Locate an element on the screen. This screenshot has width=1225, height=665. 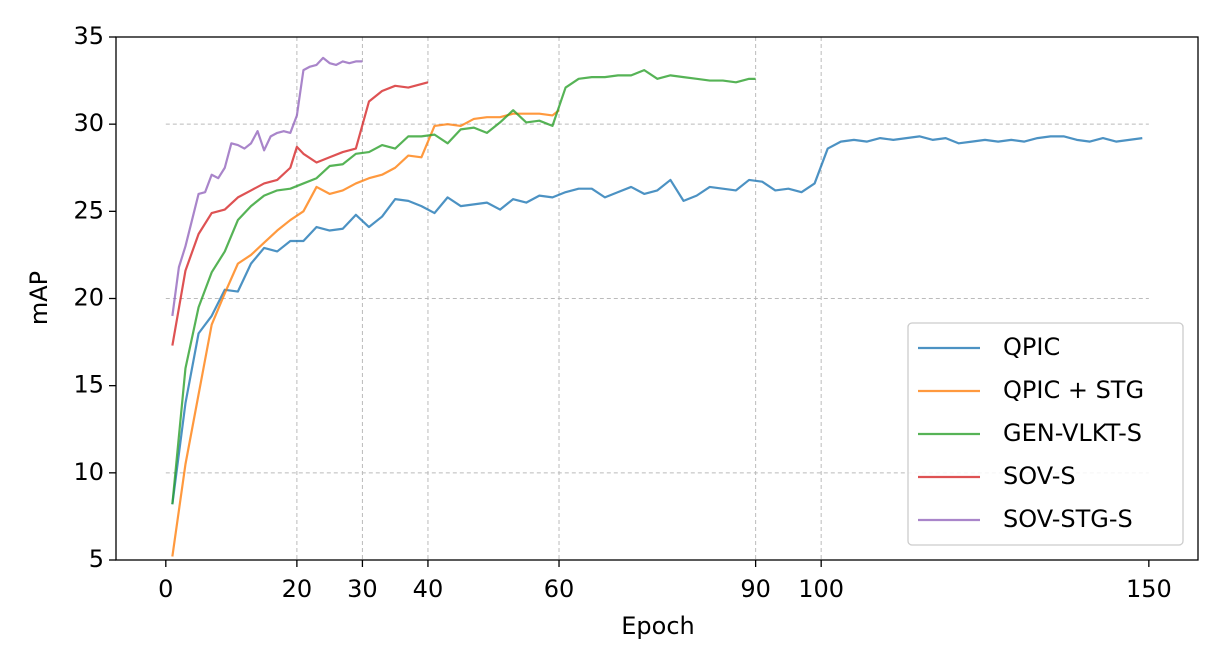
x-tick-label: 90 is located at coordinates (755, 589).